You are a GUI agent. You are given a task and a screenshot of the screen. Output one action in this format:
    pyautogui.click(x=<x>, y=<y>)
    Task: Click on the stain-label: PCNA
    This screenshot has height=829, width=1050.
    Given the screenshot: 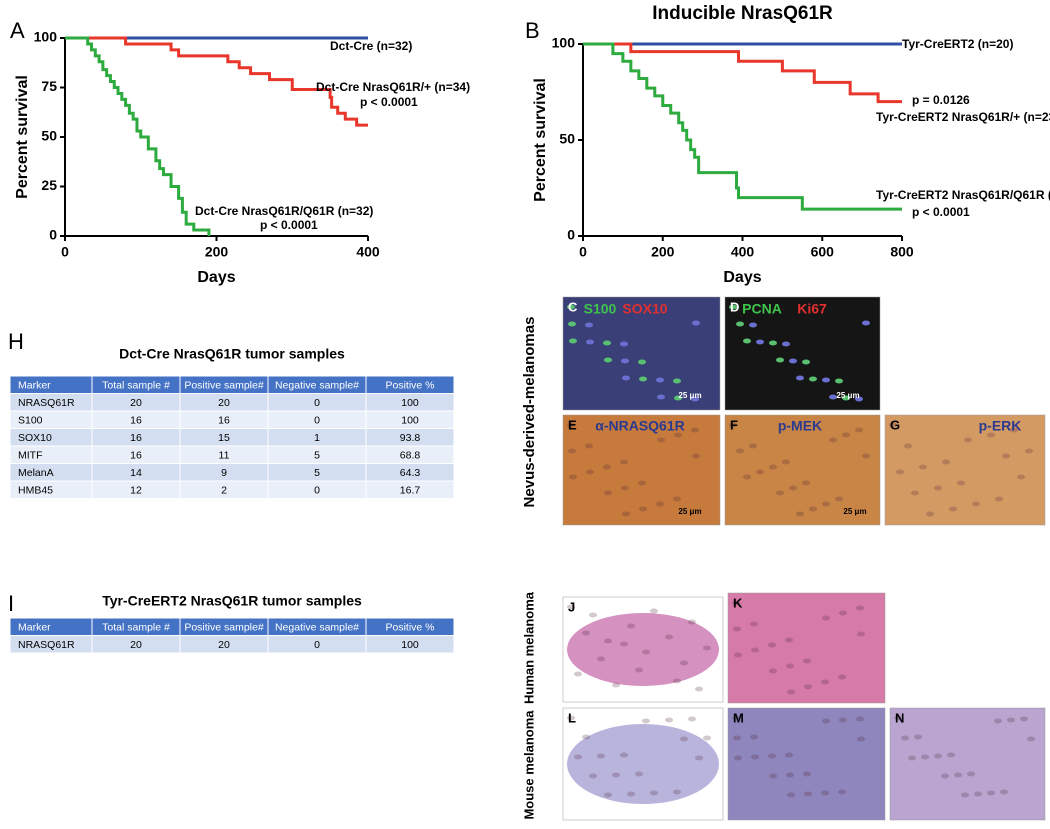 What is the action you would take?
    pyautogui.click(x=762, y=309)
    